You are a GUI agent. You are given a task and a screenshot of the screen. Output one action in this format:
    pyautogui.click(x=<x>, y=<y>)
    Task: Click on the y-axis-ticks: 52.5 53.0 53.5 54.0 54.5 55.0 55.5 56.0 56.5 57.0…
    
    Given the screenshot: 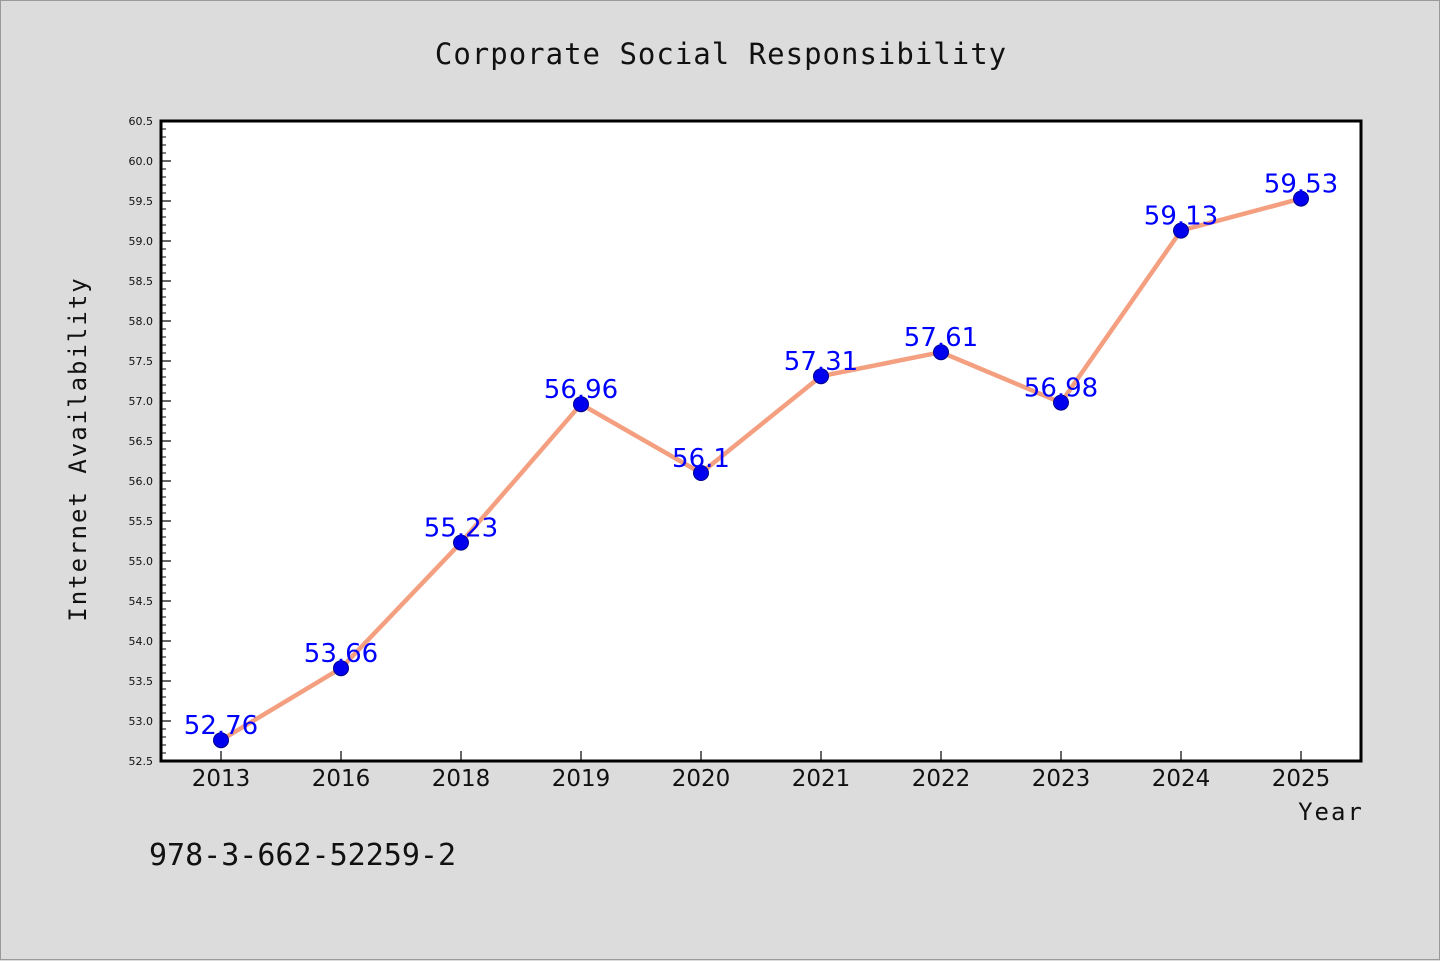 What is the action you would take?
    pyautogui.click(x=150, y=441)
    